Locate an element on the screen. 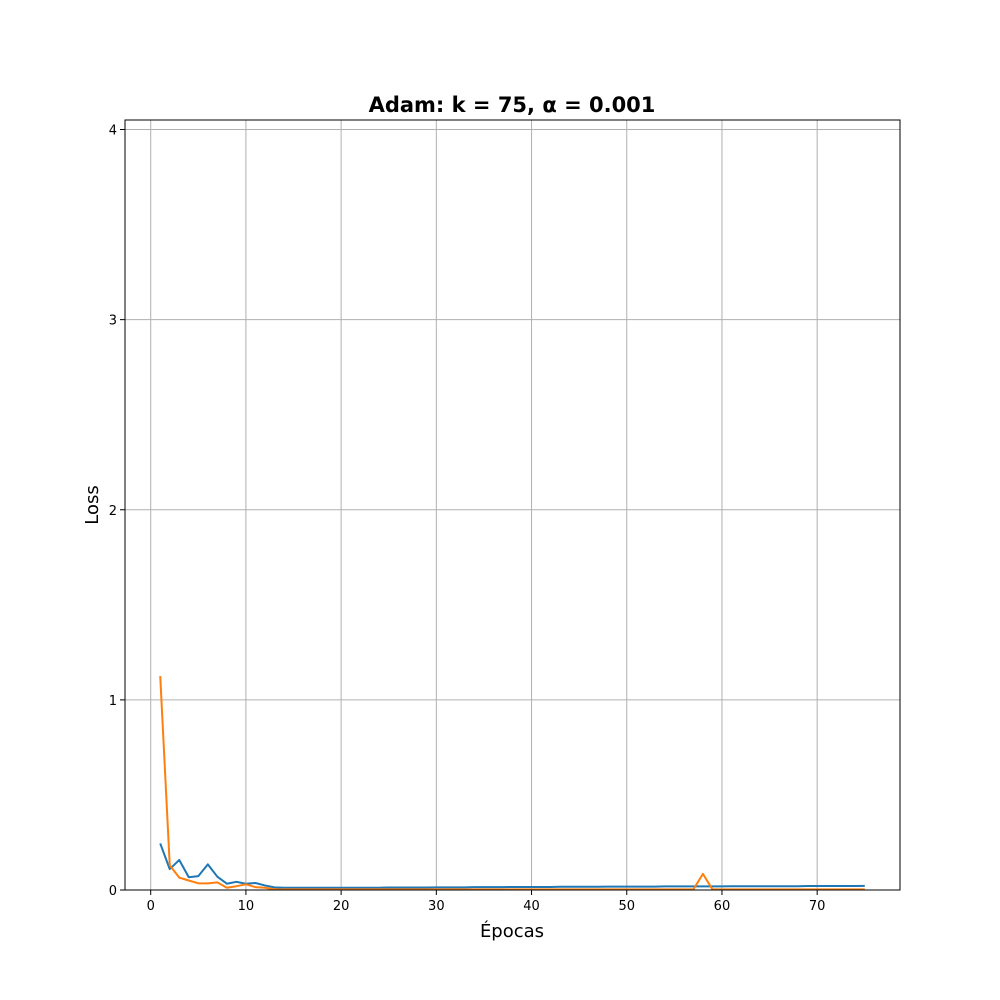  x-tick-label: 20 is located at coordinates (341, 906).